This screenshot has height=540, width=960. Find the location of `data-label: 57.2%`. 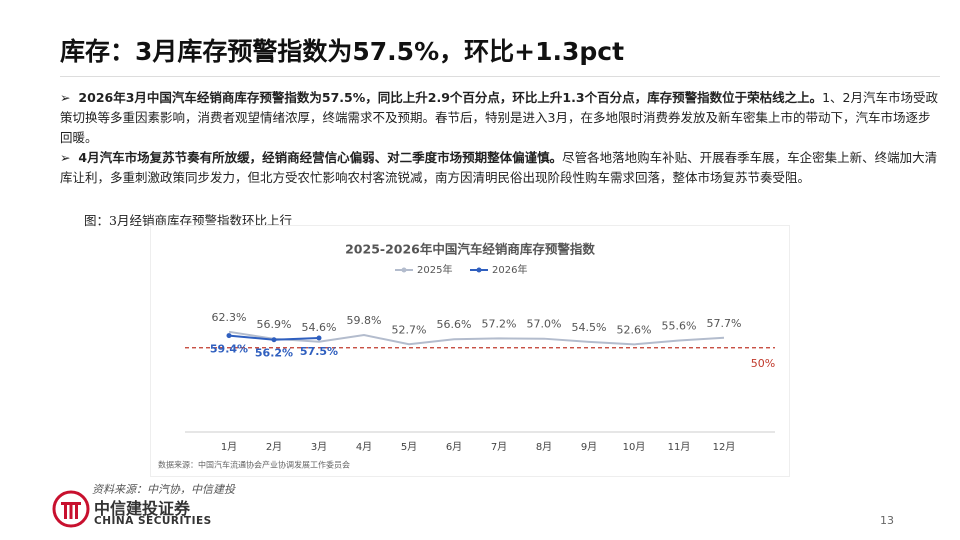

data-label: 57.2% is located at coordinates (499, 323).